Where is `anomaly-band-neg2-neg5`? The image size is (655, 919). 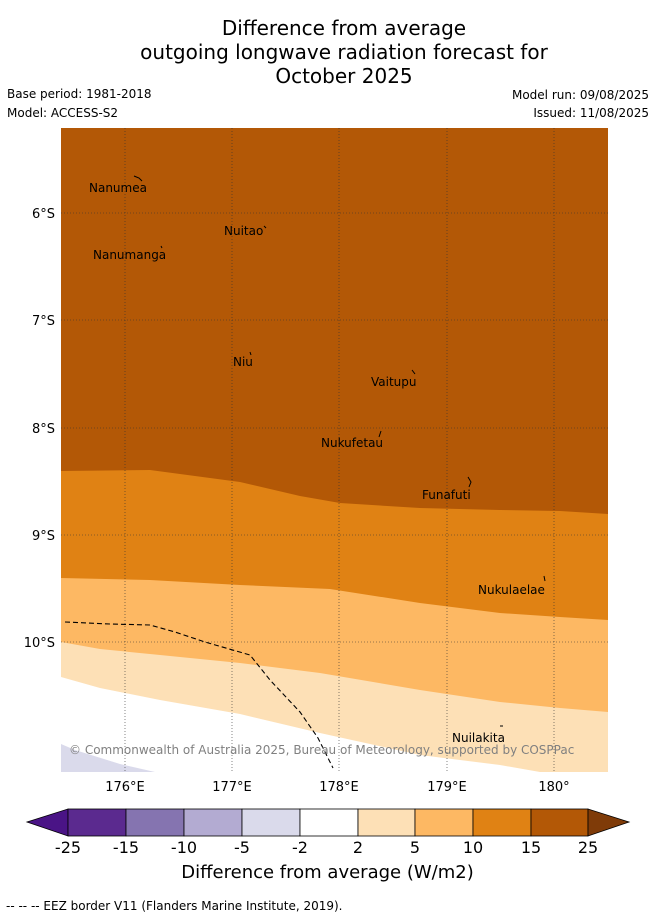 anomaly-band-neg2-neg5 is located at coordinates (108, 758).